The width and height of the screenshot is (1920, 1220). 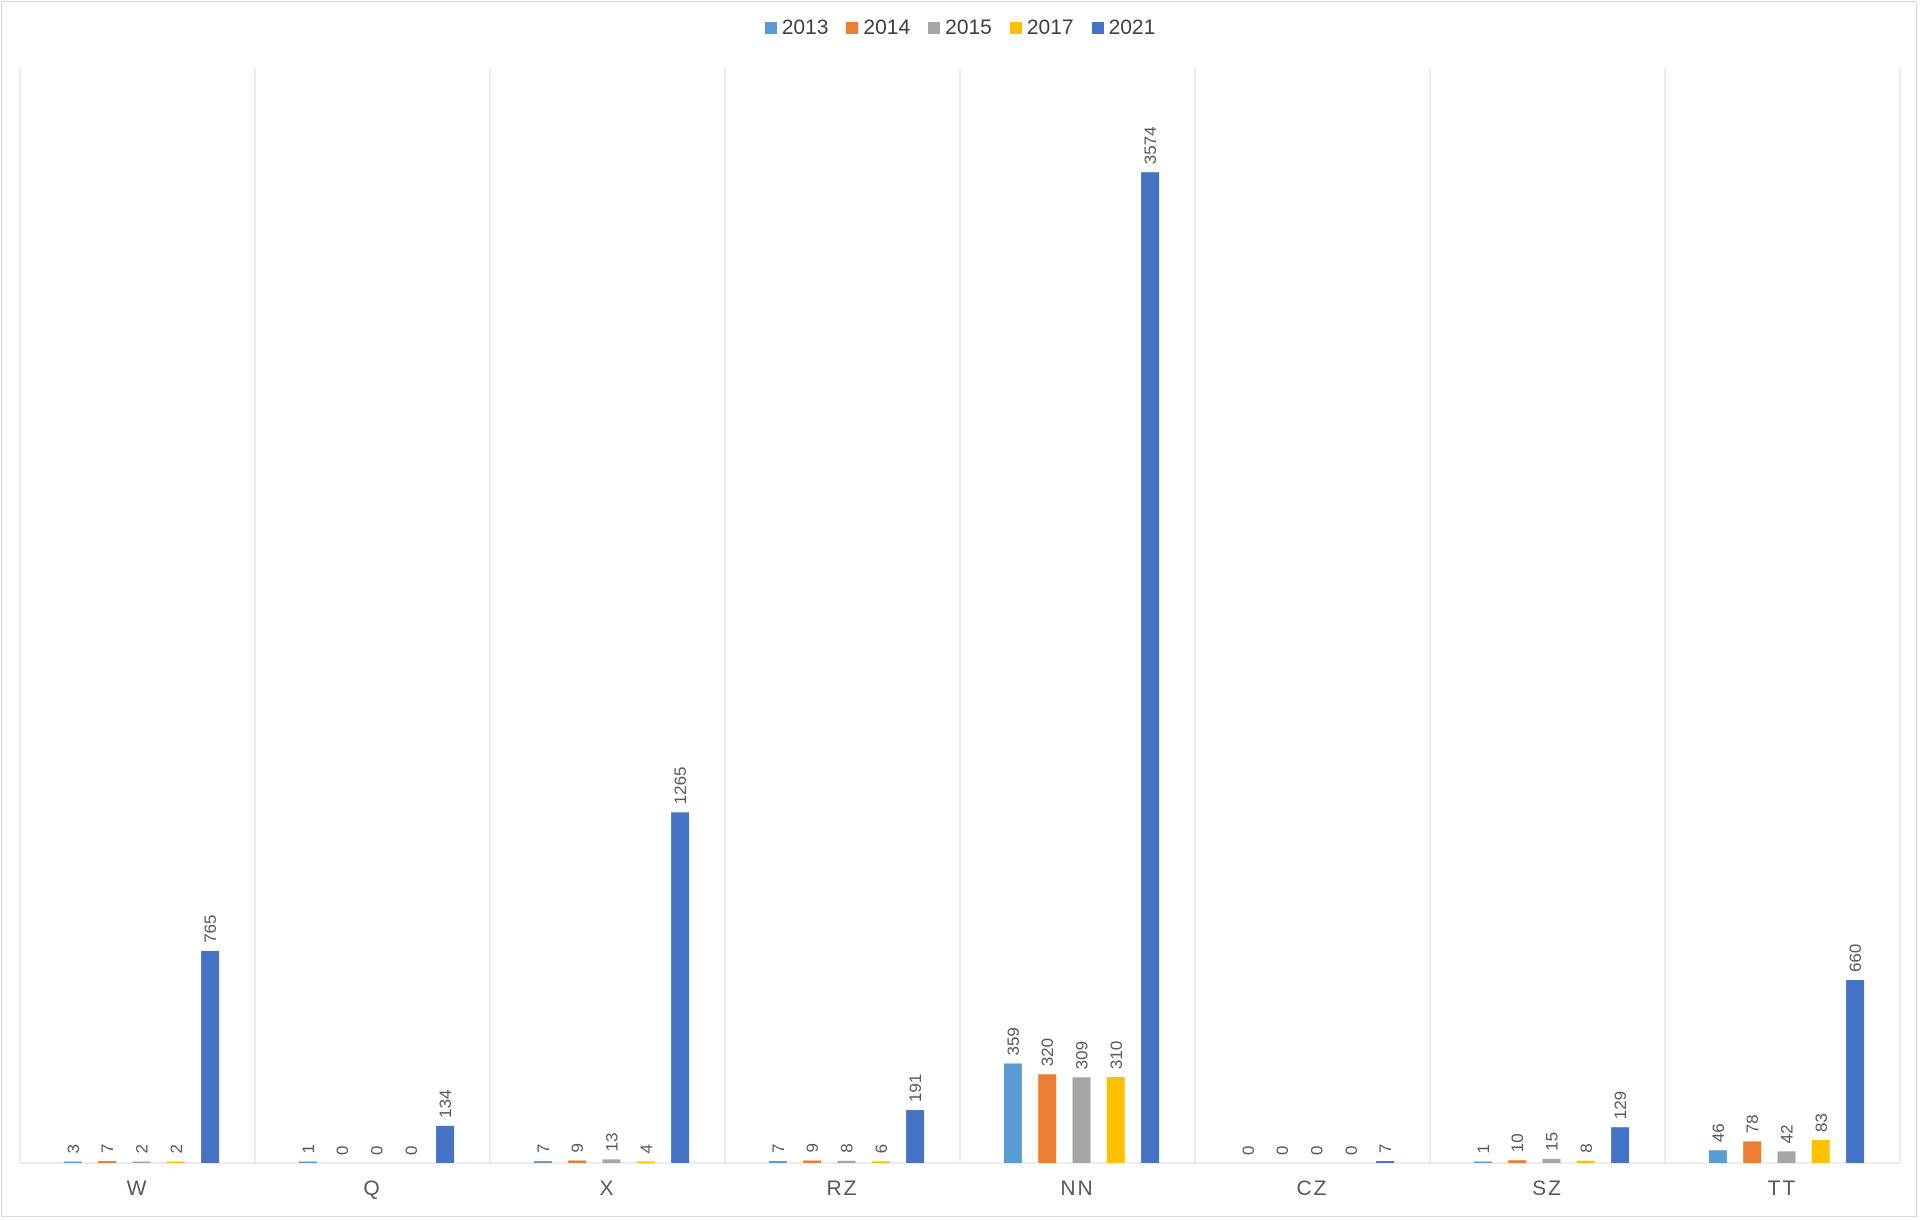 What do you see at coordinates (887, 27) in the screenshot?
I see `legend-label: 2014` at bounding box center [887, 27].